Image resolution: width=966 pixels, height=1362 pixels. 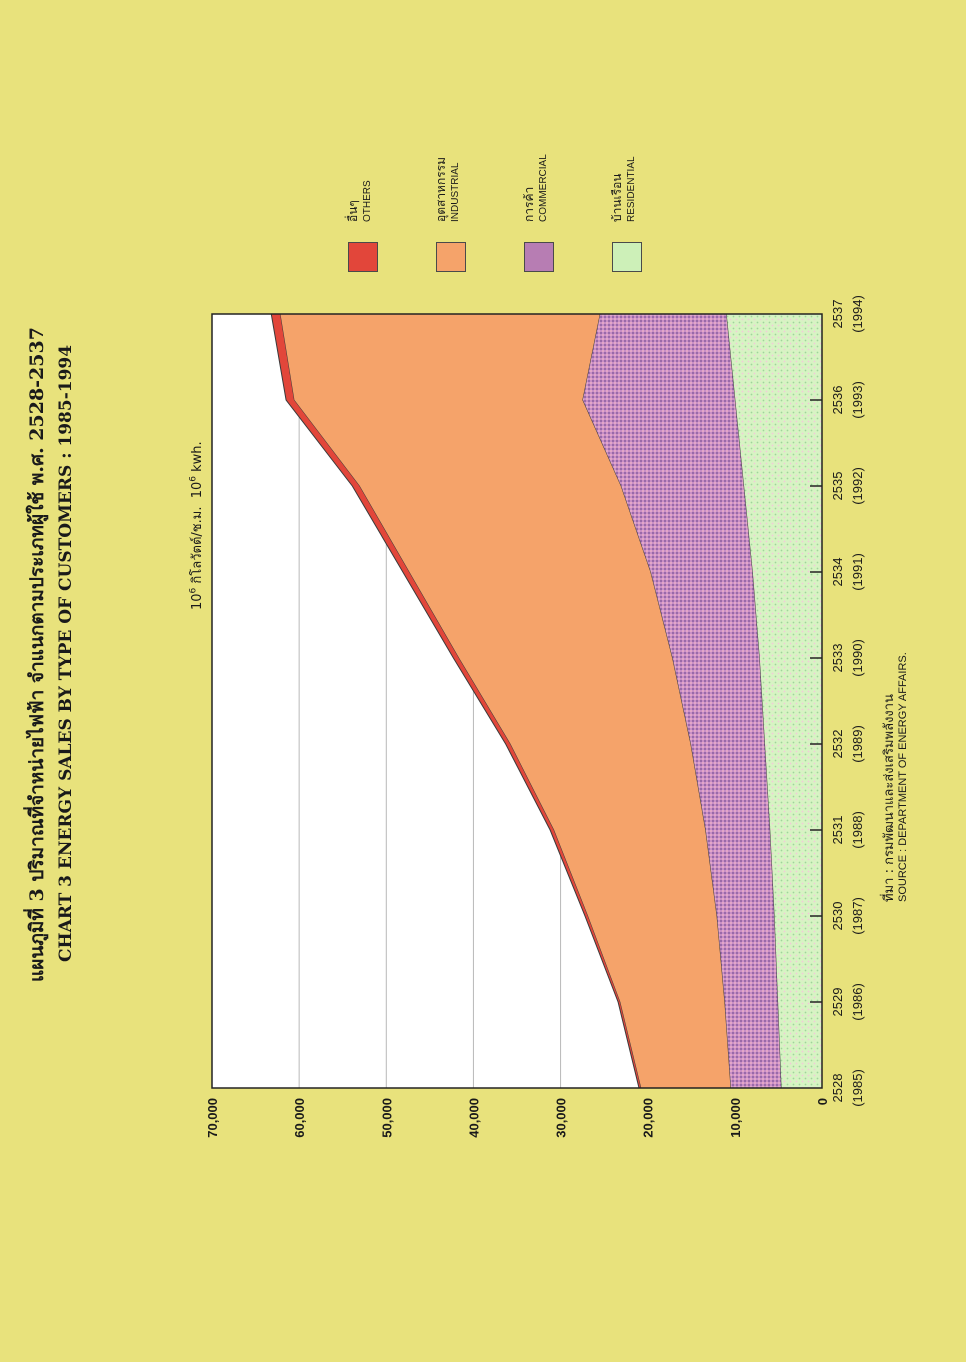 What do you see at coordinates (451, 257) in the screenshot?
I see `legend-swatch-industrial` at bounding box center [451, 257].